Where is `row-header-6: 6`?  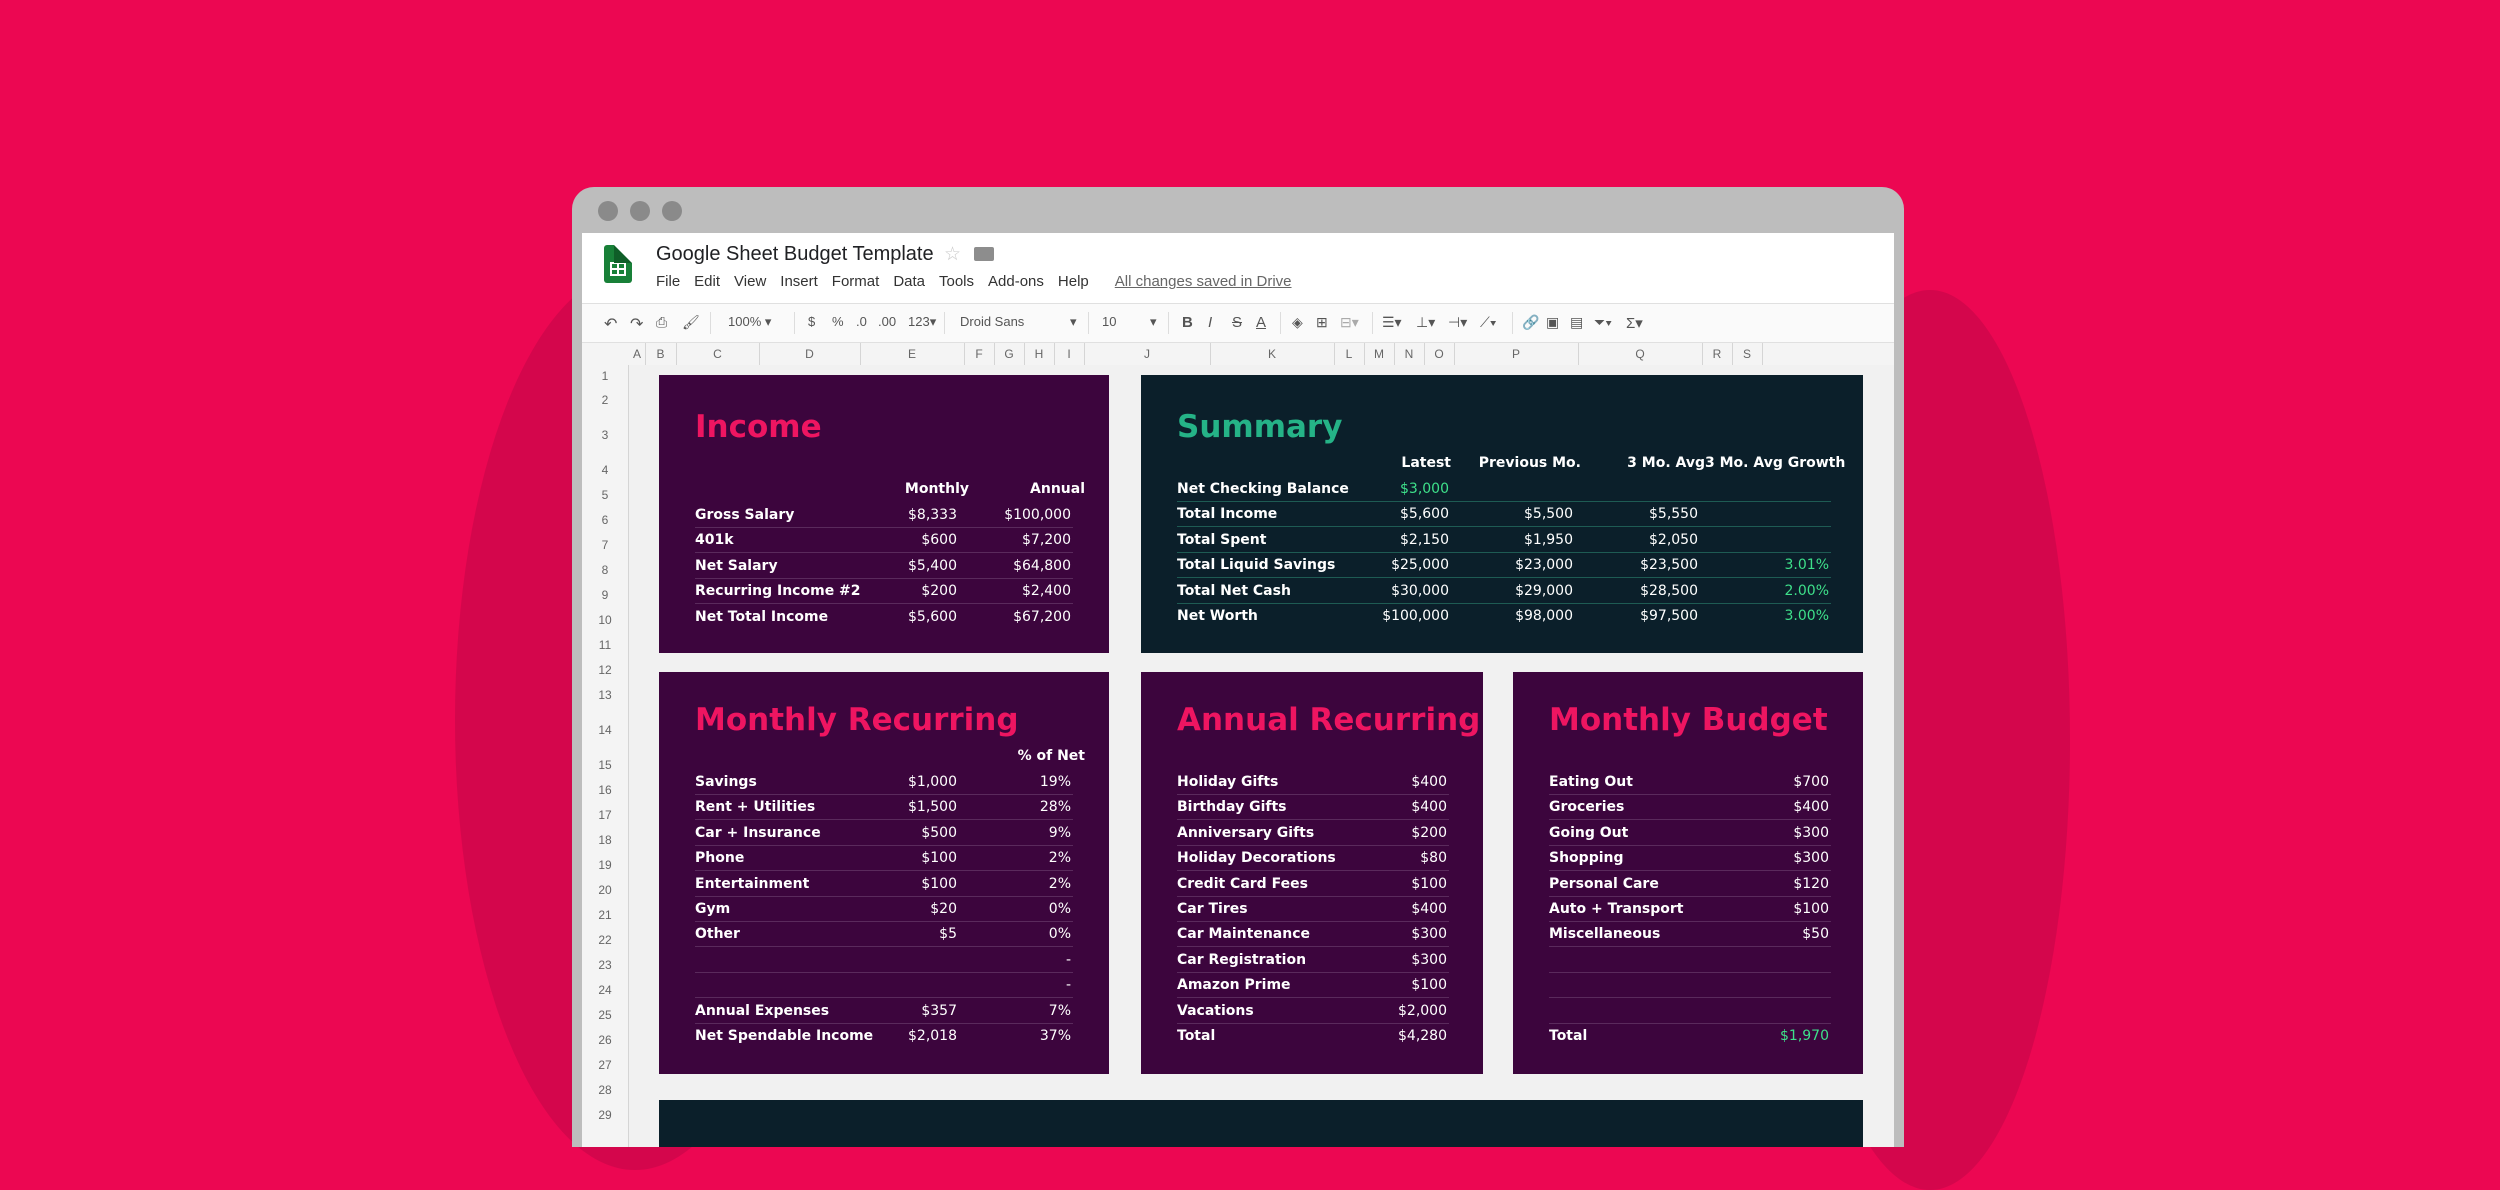
row-header-6: 6 is located at coordinates (605, 519).